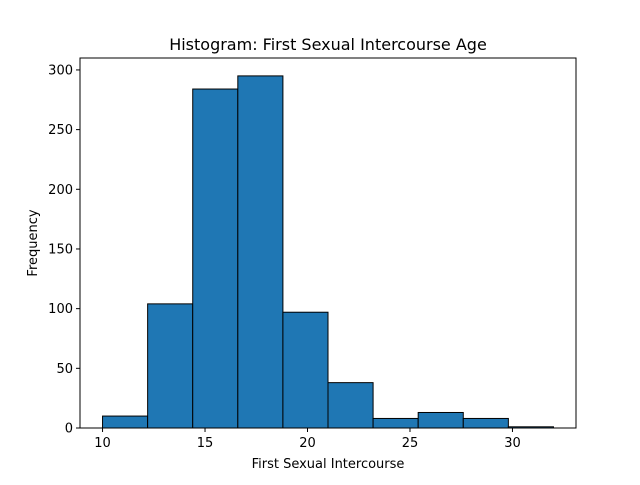  I want to click on y-axis-label: Frequency, so click(33, 242).